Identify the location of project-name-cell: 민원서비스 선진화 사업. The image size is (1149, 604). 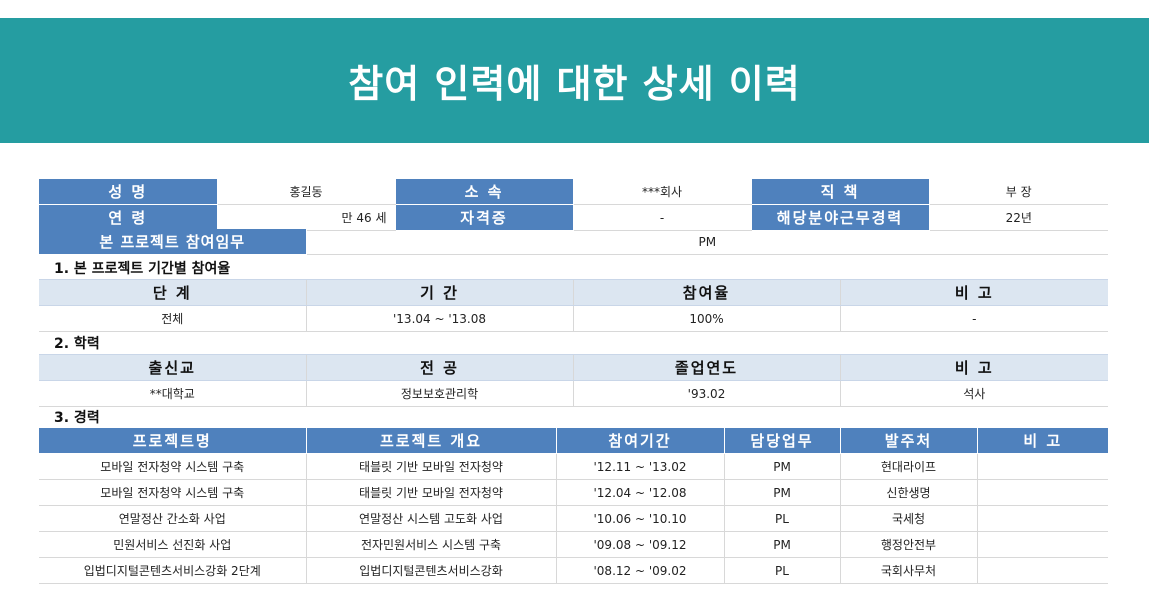
(172, 544).